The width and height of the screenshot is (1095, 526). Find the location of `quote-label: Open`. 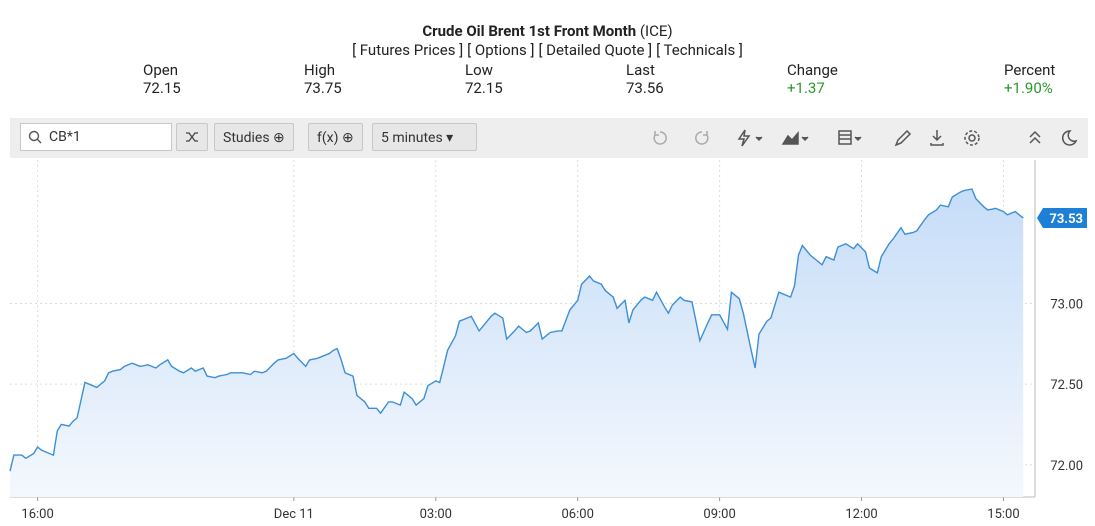

quote-label: Open is located at coordinates (160, 70).